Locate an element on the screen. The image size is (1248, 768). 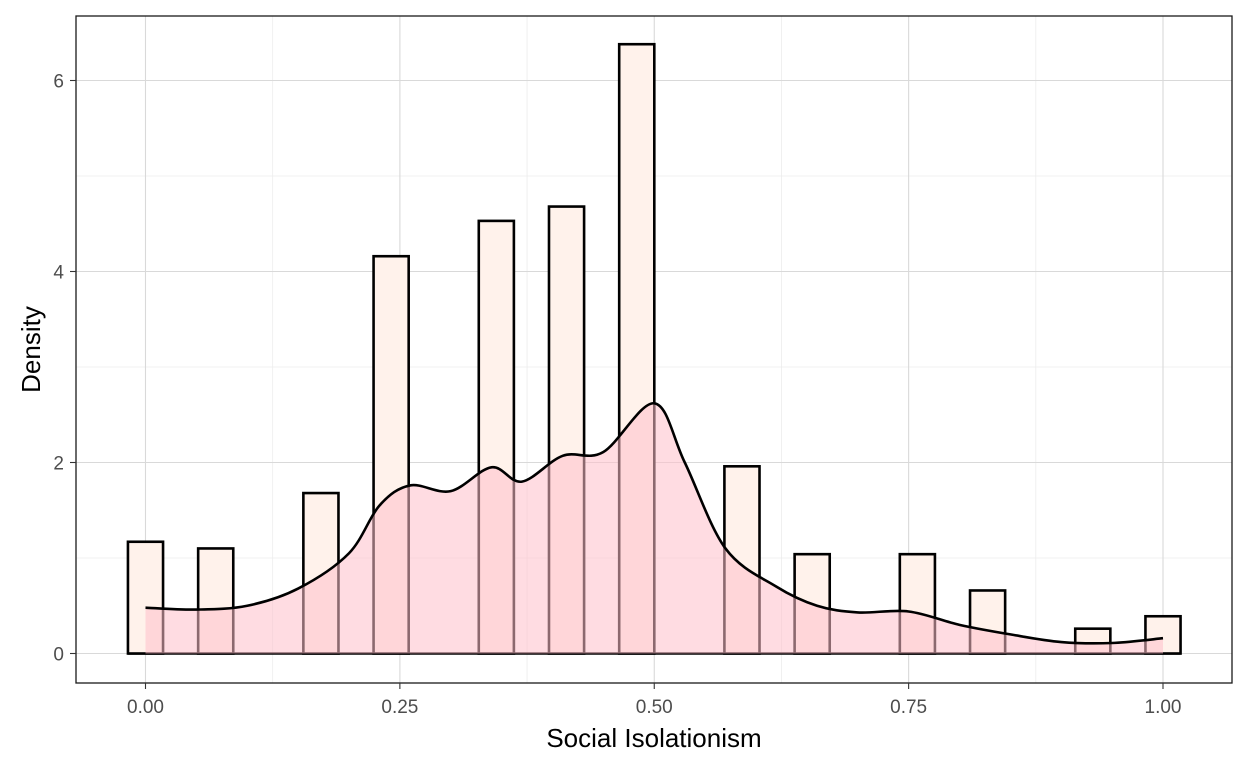
x-tick-label: 0.50 is located at coordinates (654, 707).